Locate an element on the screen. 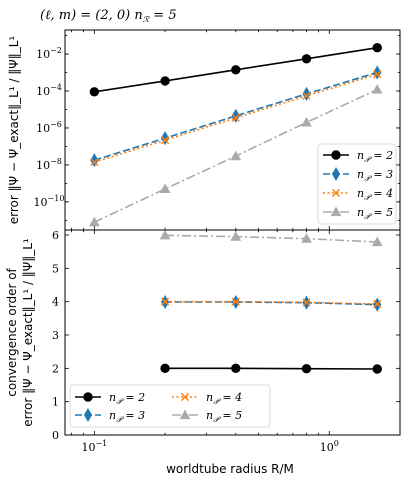 This screenshot has width=416, height=483. y-tick-label: 2 is located at coordinates (55, 368).